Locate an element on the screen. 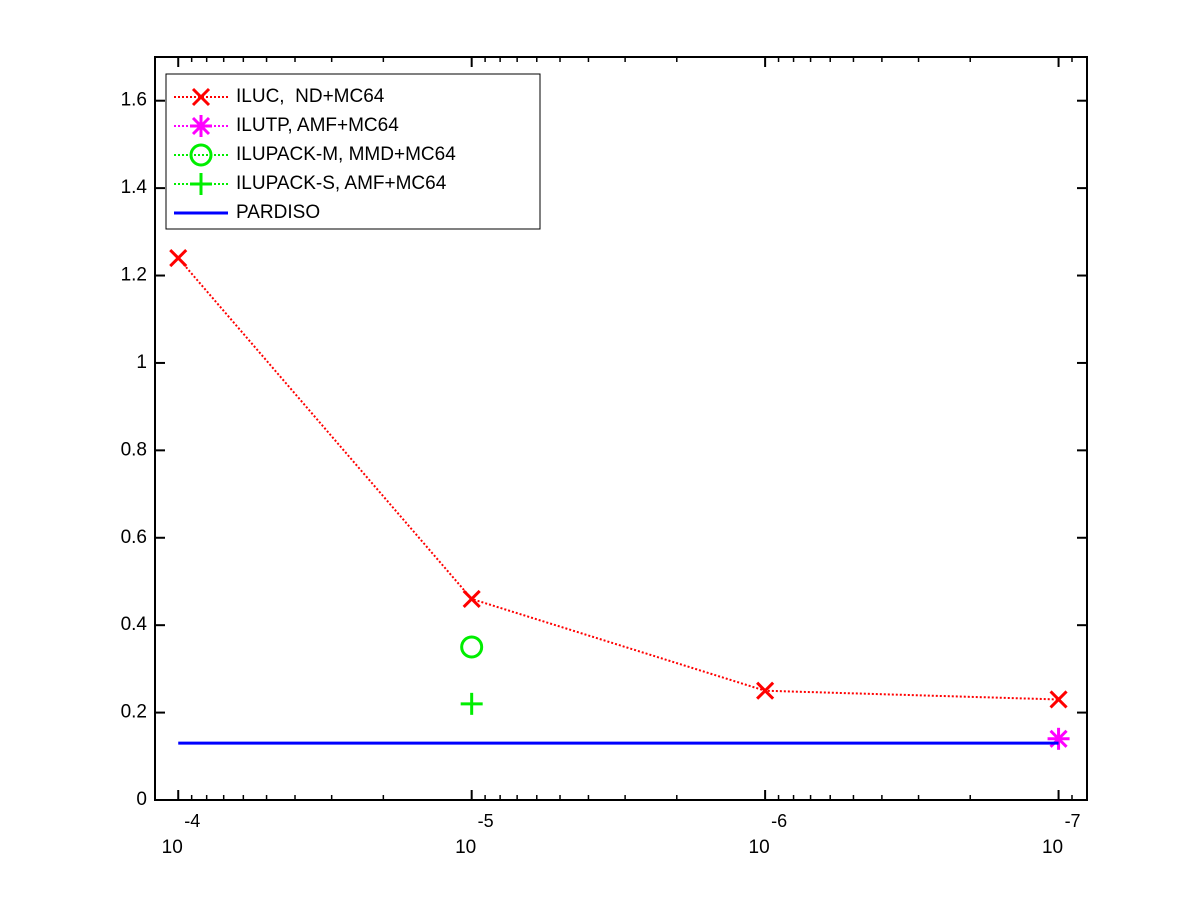  y-tick-label: 0.6 is located at coordinates (134, 537).